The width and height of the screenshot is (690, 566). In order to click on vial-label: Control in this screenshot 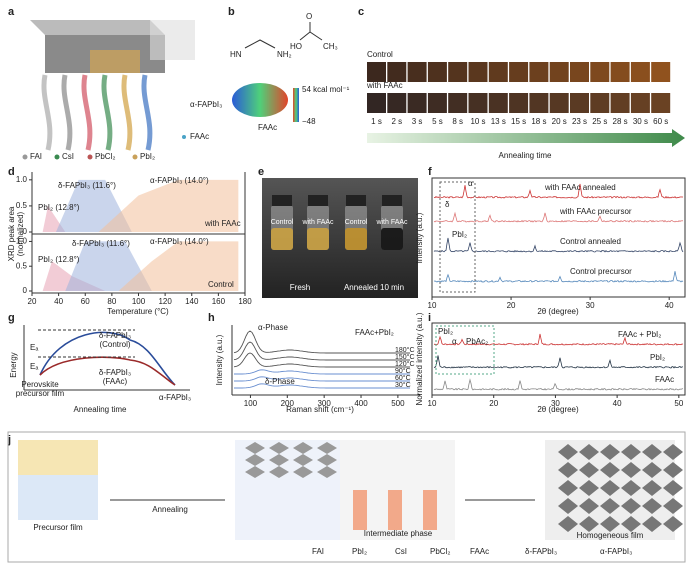, I will do `click(282, 222)`.